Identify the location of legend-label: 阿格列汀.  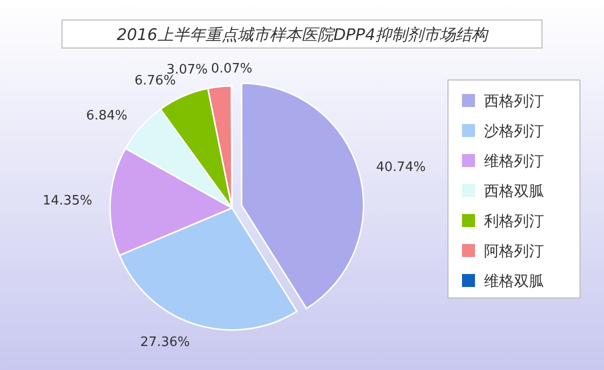
(514, 251).